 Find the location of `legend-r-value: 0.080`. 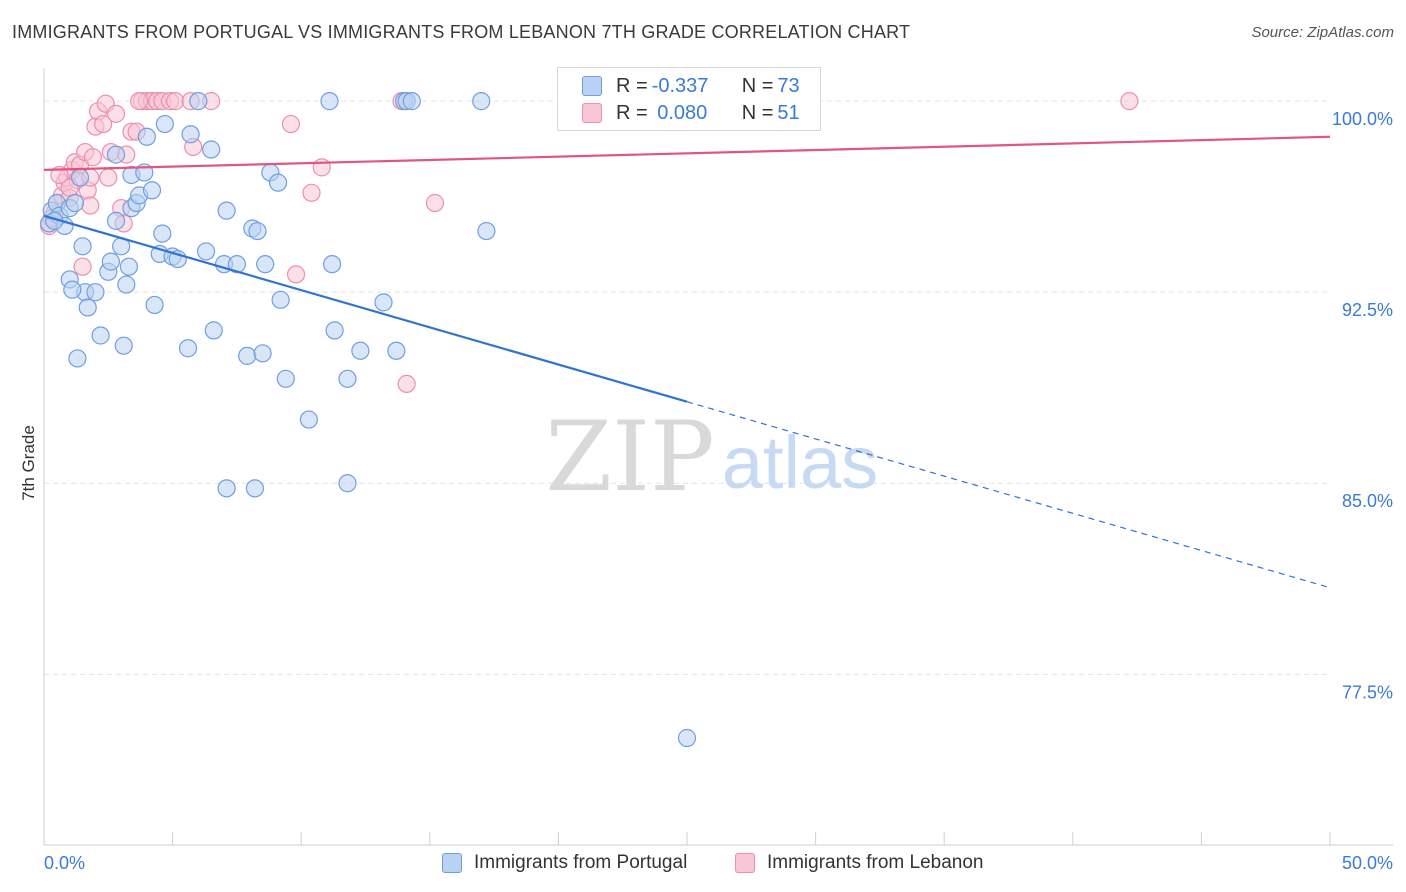

legend-r-value: 0.080 is located at coordinates (679, 112).